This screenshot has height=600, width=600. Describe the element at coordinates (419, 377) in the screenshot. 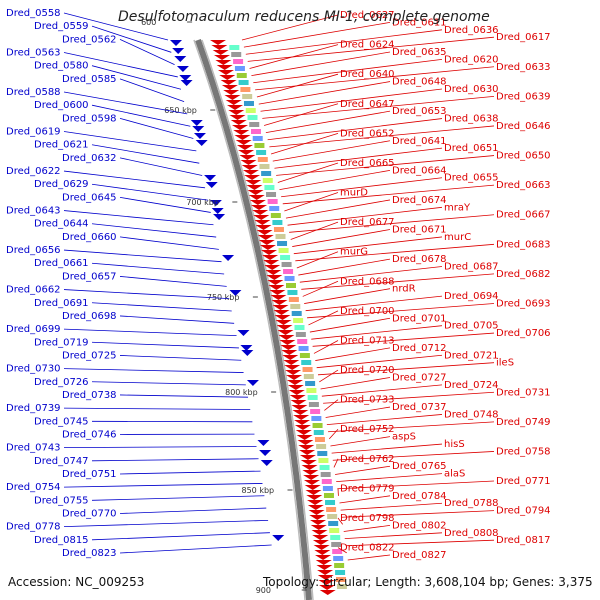

I see `gene-label: Dred_0727` at that location.